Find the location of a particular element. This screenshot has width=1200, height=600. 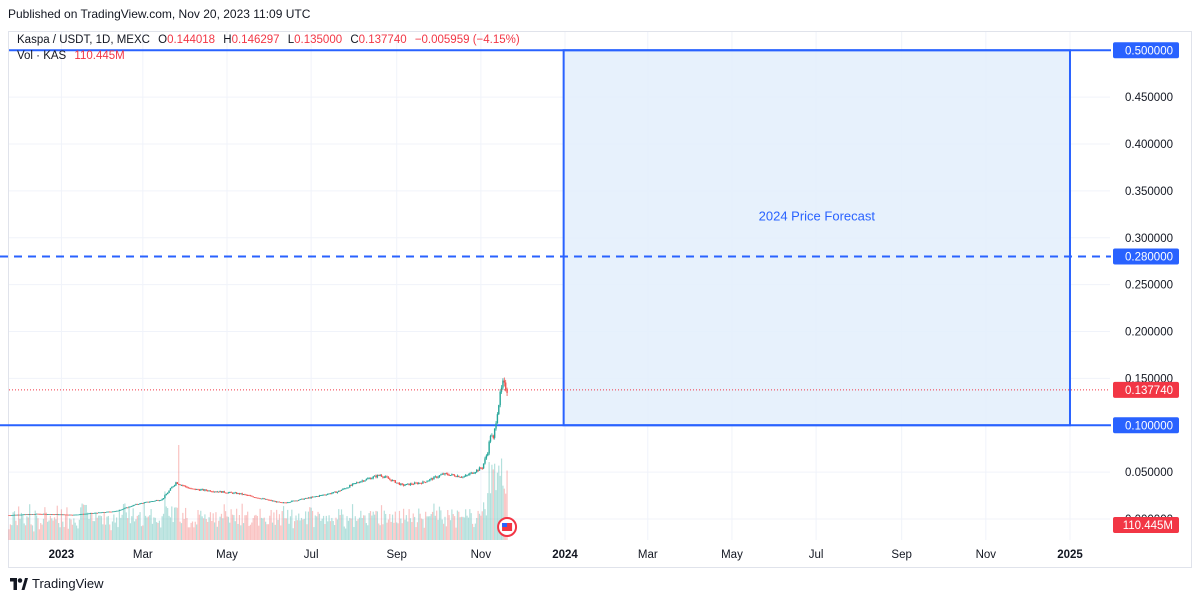

x-tick-label: 2025 is located at coordinates (1070, 555).